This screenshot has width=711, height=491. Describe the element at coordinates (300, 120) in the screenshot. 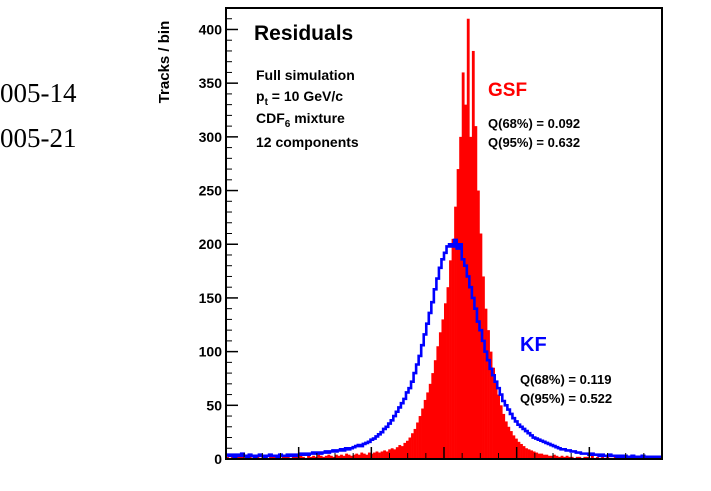

I see `info-line-3: CDF6 mixture` at that location.